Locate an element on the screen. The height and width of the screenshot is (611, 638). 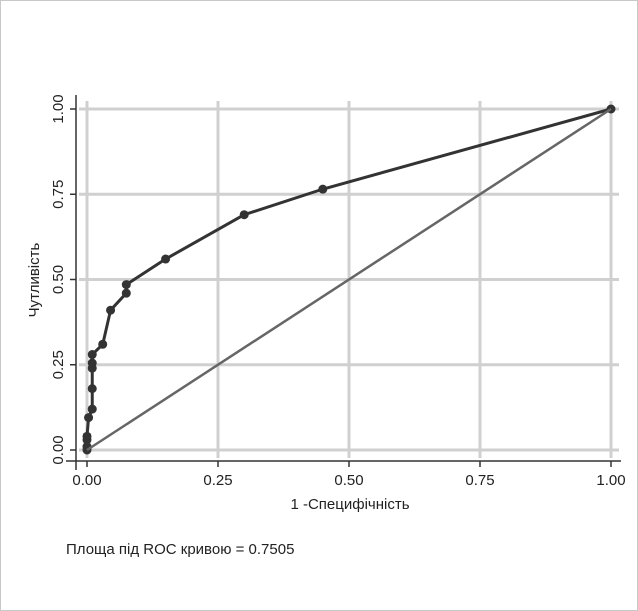
auc-annotation: Площа під ROC кривою = 0.7505 is located at coordinates (180, 549).